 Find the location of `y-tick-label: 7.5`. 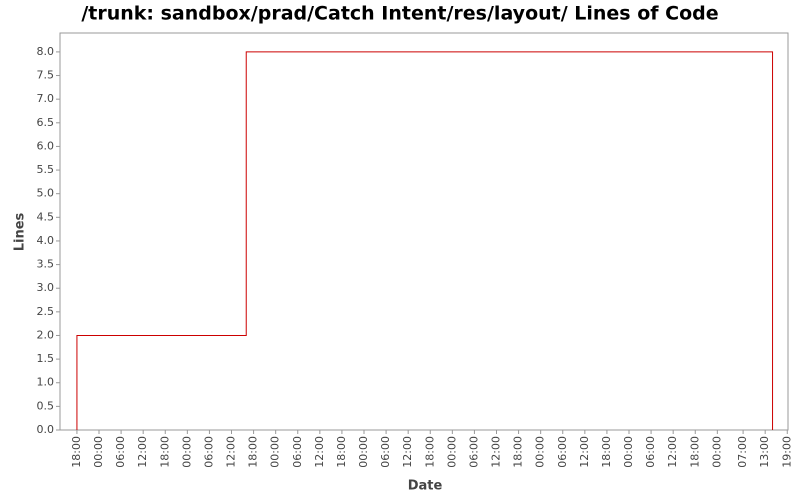

y-tick-label: 7.5 is located at coordinates (46, 75).